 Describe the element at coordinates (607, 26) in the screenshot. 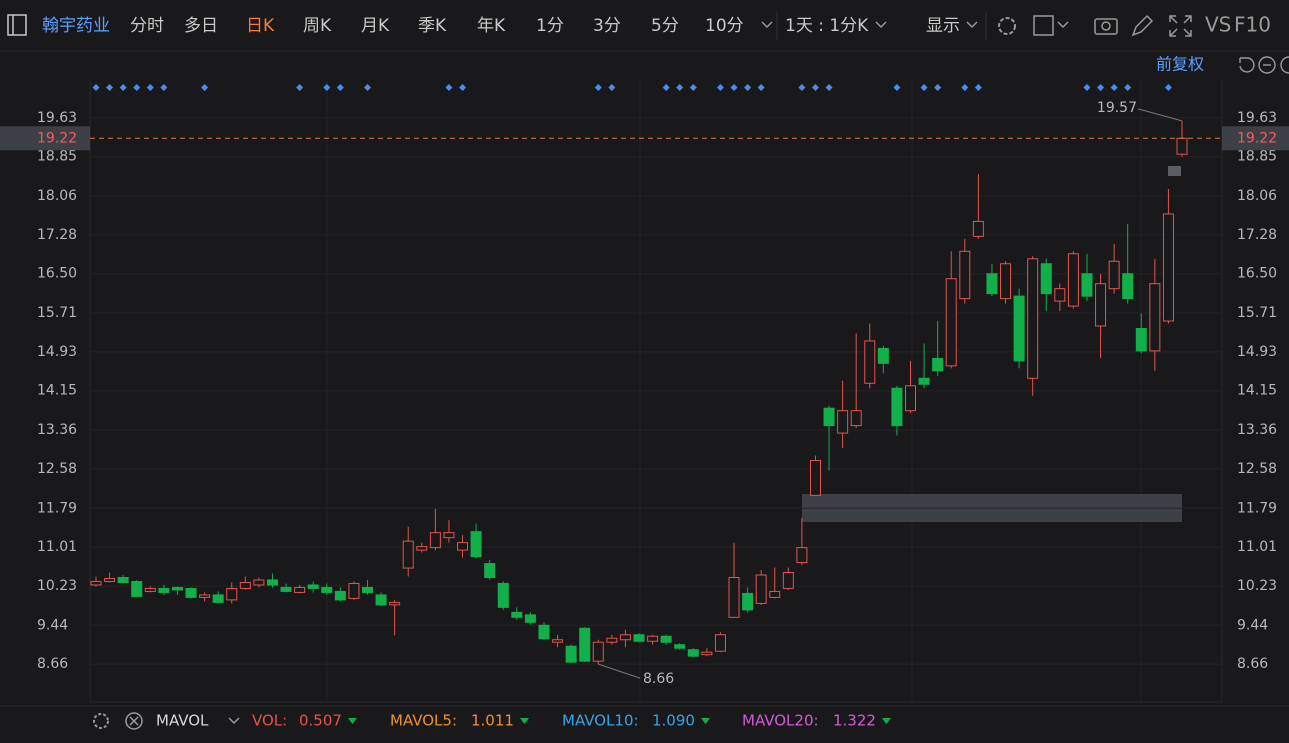

I see `period-tab: 3分` at that location.